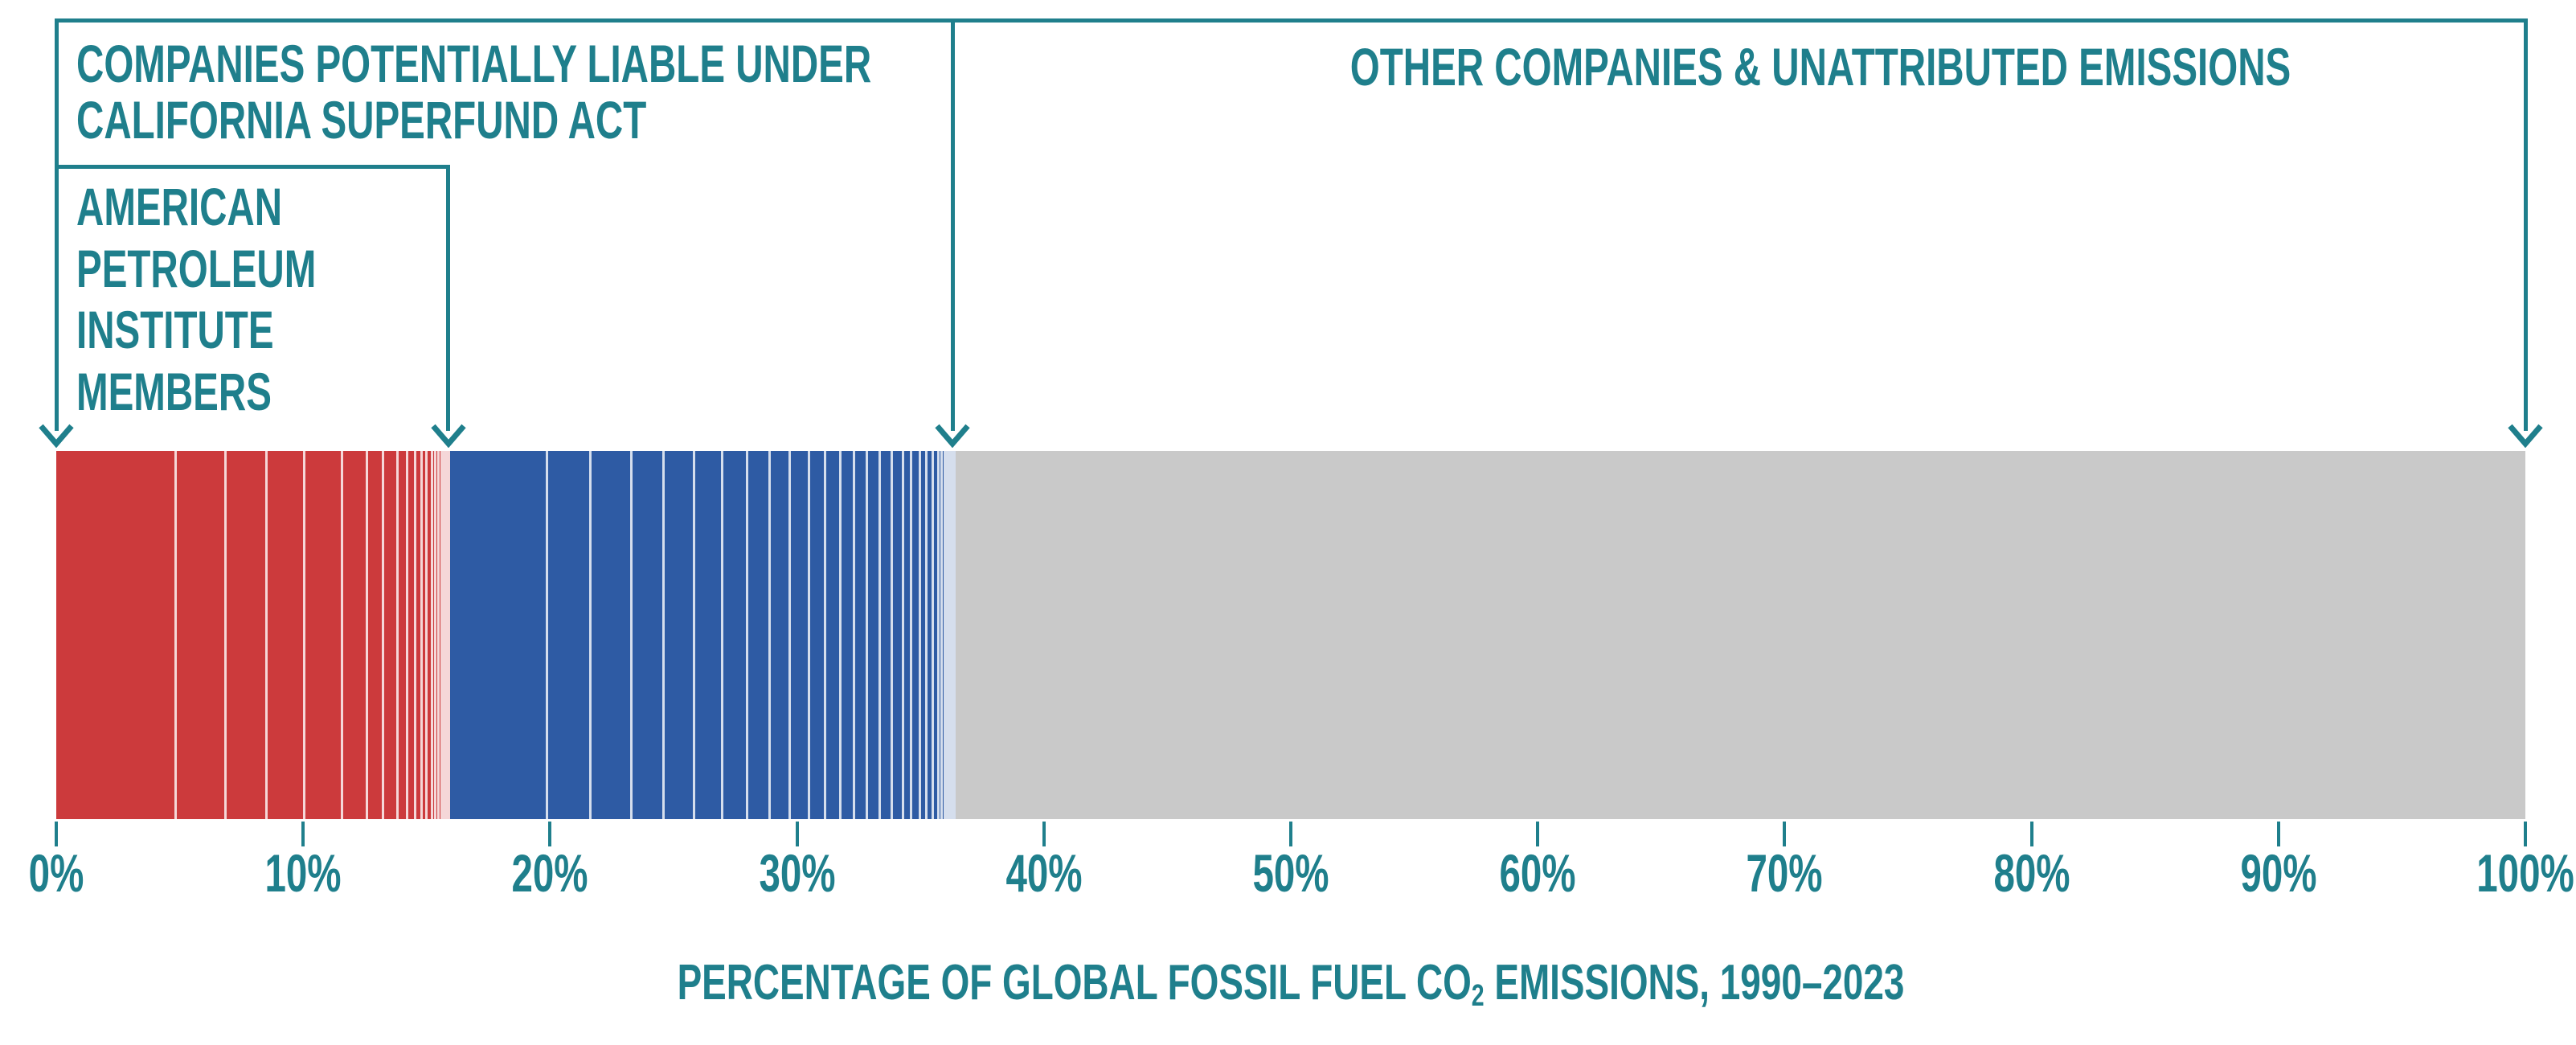 The image size is (2576, 1045). What do you see at coordinates (174, 391) in the screenshot?
I see `api-label-line4: MEMBERS` at bounding box center [174, 391].